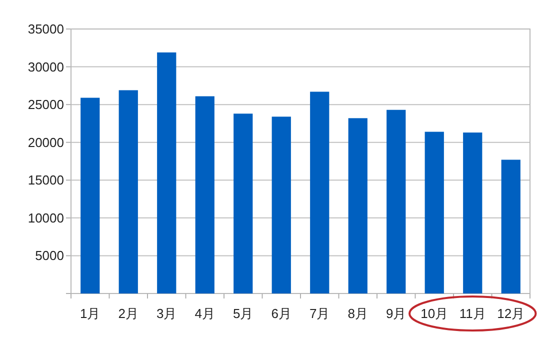 This screenshot has width=550, height=338. Describe the element at coordinates (46, 66) in the screenshot. I see `y-tick-label: 30000` at that location.